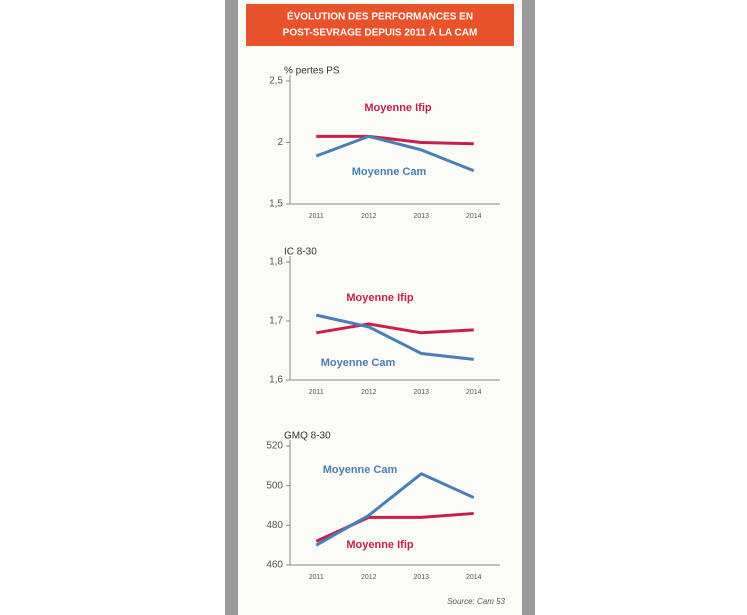 This screenshot has width=747, height=615. What do you see at coordinates (380, 25) in the screenshot?
I see `title-banner` at bounding box center [380, 25].